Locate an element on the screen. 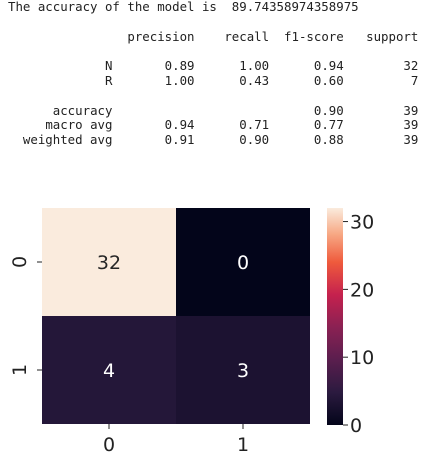 The height and width of the screenshot is (463, 432). report-row-label: R is located at coordinates (108, 80).